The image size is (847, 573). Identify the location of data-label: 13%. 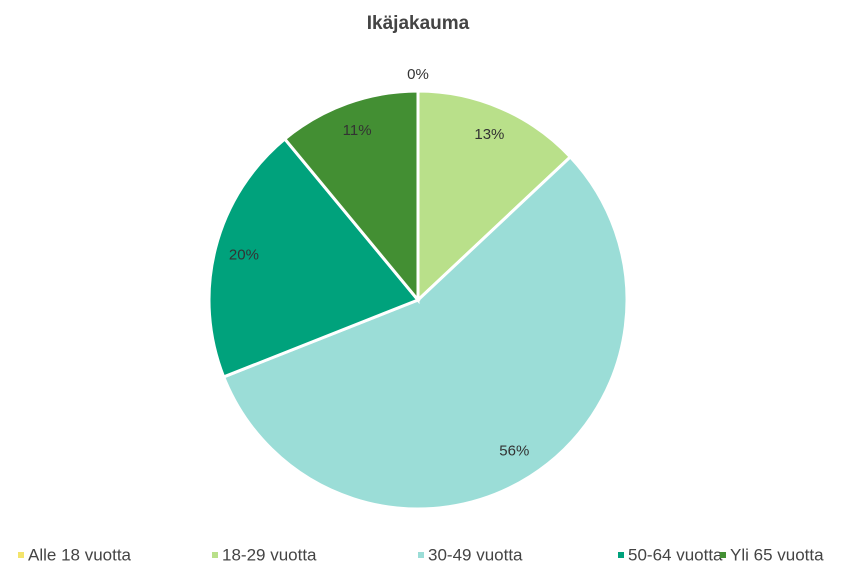
(489, 134).